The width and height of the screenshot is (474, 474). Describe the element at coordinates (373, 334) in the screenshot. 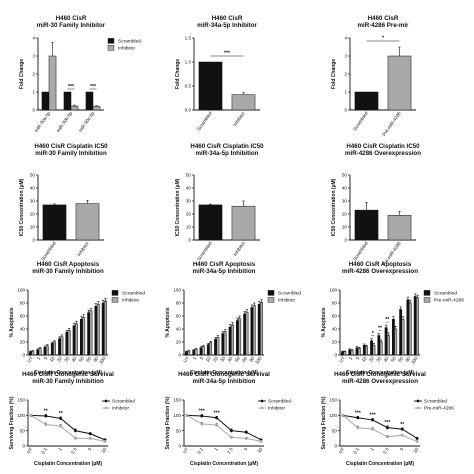

I see `significance-label: *` at that location.